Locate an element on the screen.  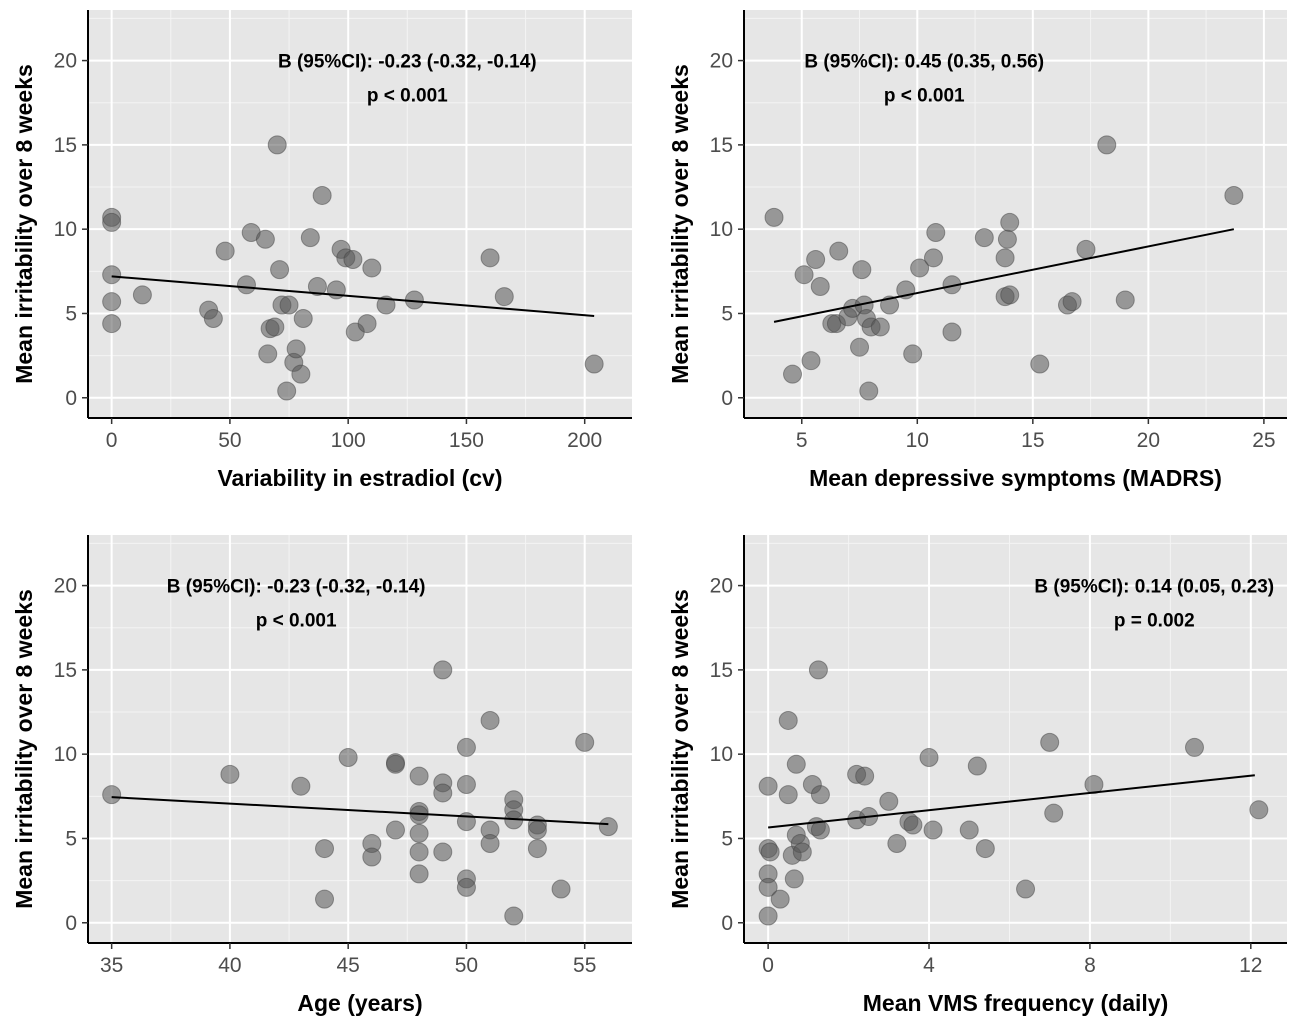
coefficient-annotation: B (95%CI): -0.23 (-0.32, -0.14) is located at coordinates (407, 62).